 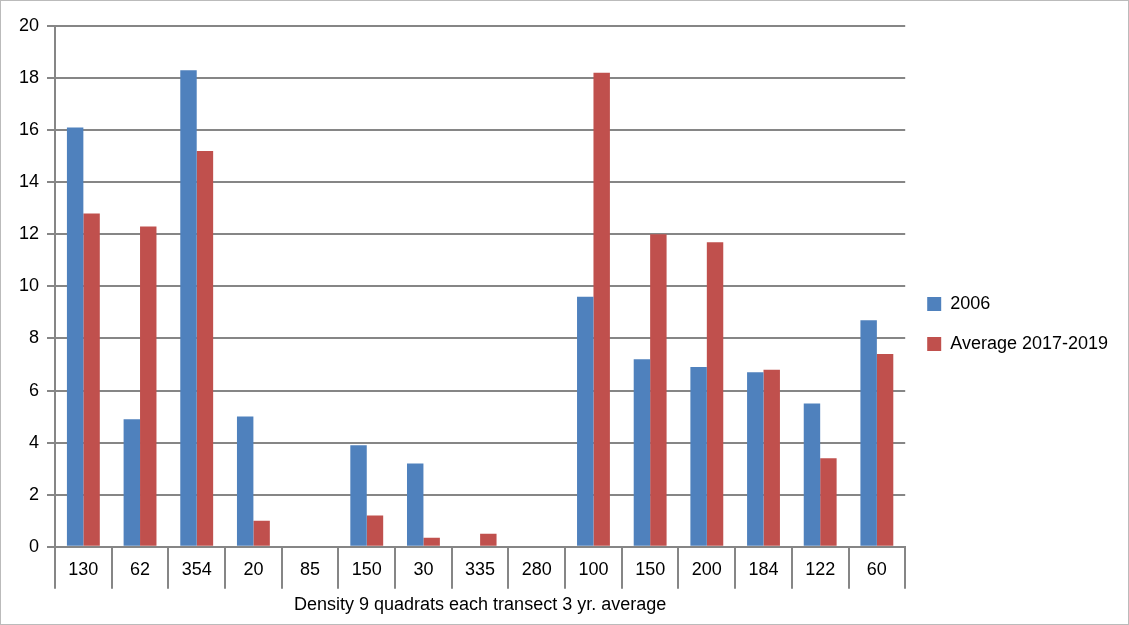 I want to click on x-tick-label: 60, so click(x=876, y=568).